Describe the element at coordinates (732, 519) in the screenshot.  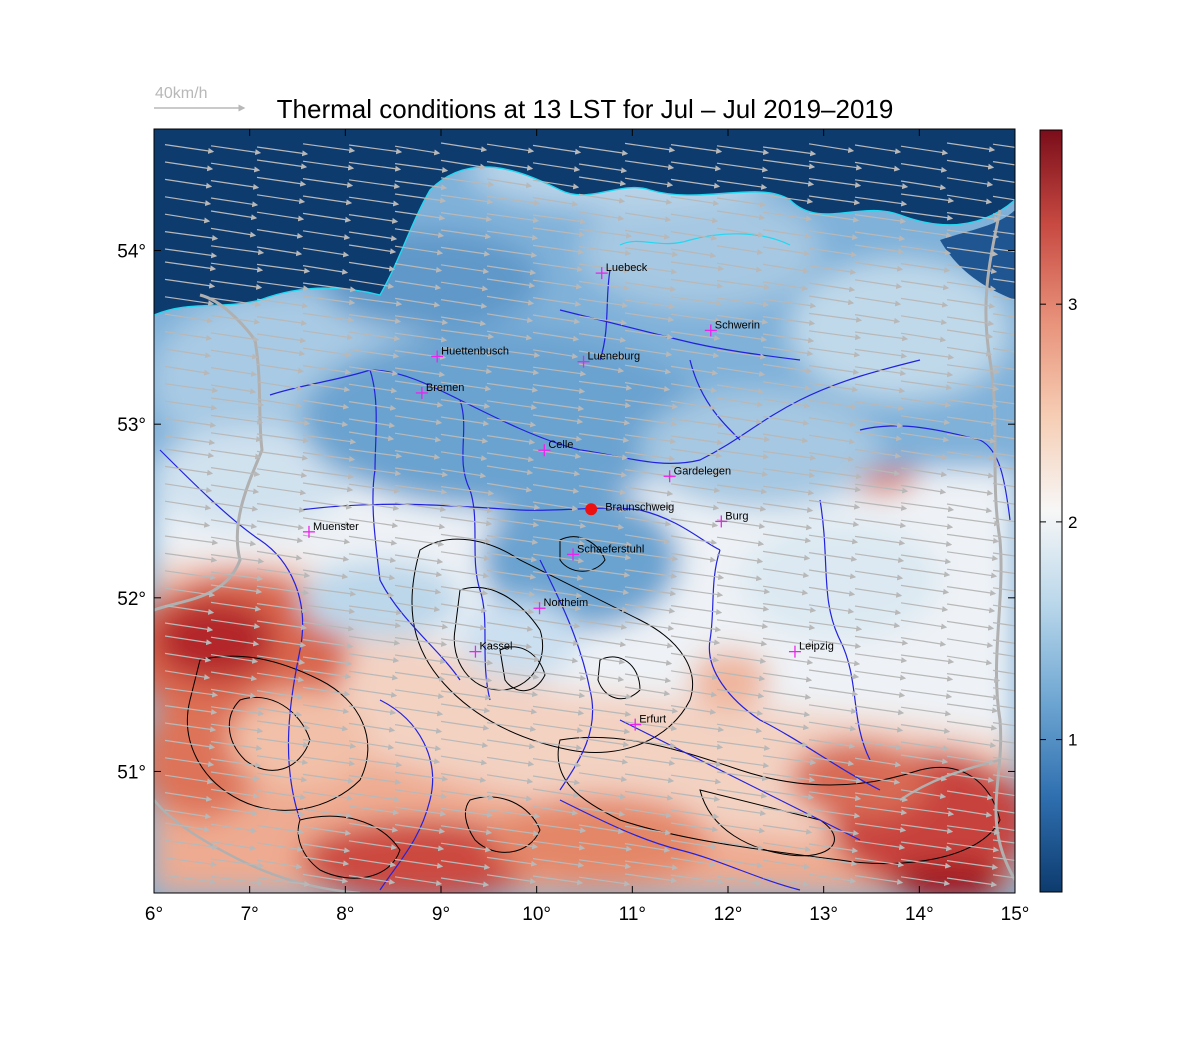
I see `city-marker: Burg` at that location.